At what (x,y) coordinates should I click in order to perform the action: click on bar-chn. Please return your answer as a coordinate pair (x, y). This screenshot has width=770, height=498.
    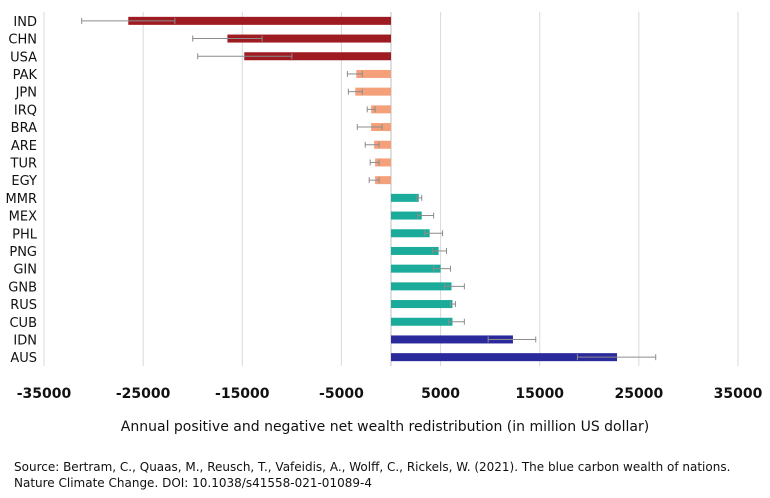
    Looking at the image, I should click on (309, 38).